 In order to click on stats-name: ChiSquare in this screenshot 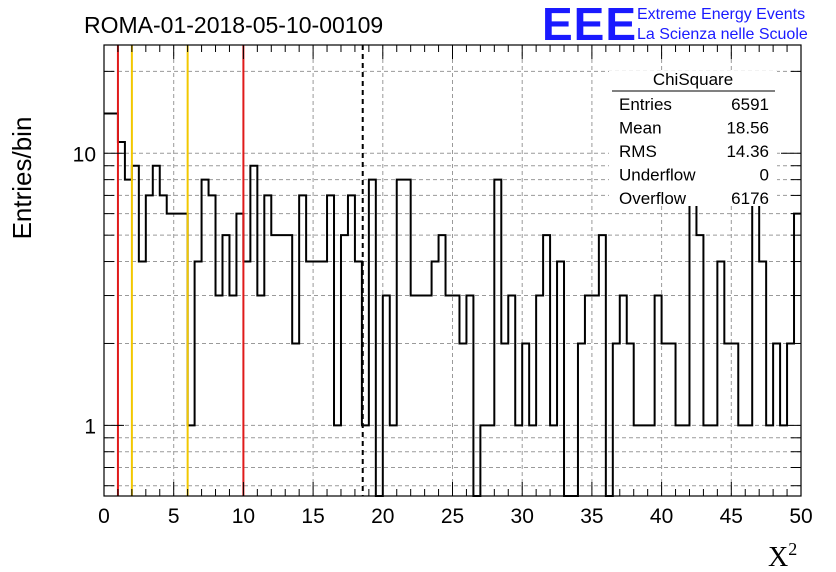, I will do `click(693, 79)`.